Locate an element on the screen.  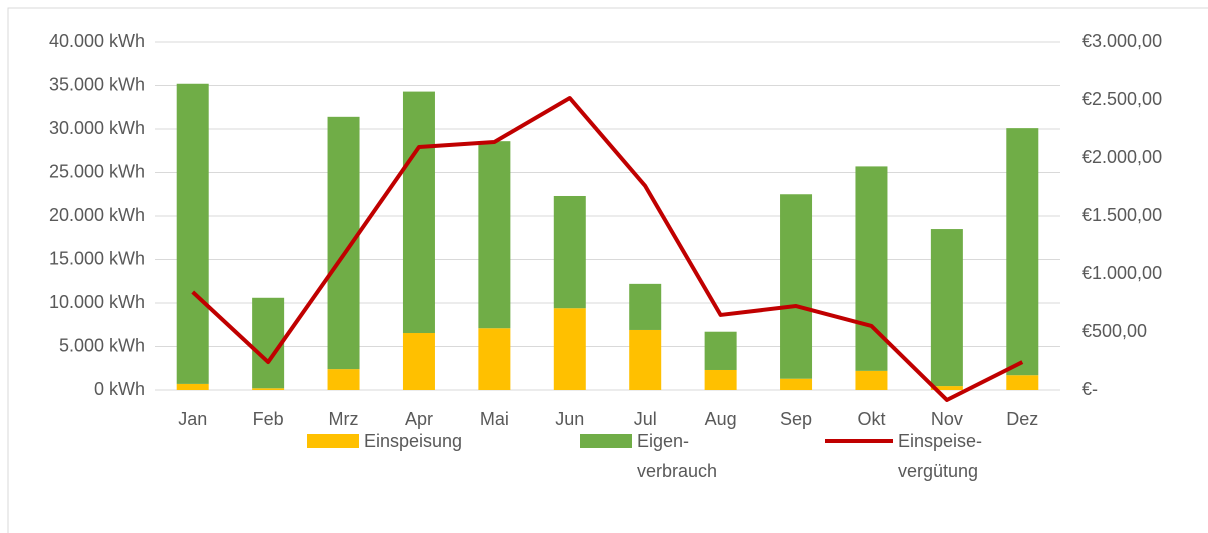
x-tick-label: Mrz is located at coordinates (344, 419).